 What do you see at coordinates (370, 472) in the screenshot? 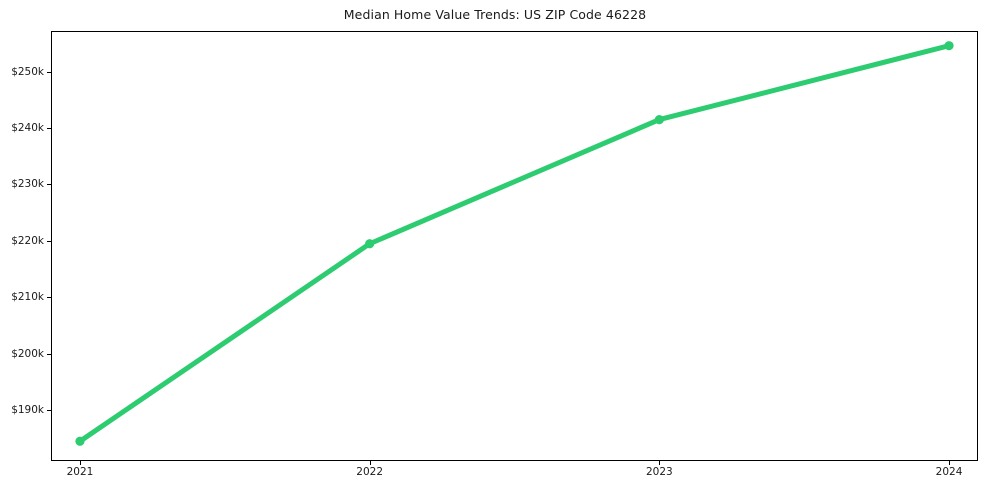
I see `x-axis-tick-label: 2022` at bounding box center [370, 472].